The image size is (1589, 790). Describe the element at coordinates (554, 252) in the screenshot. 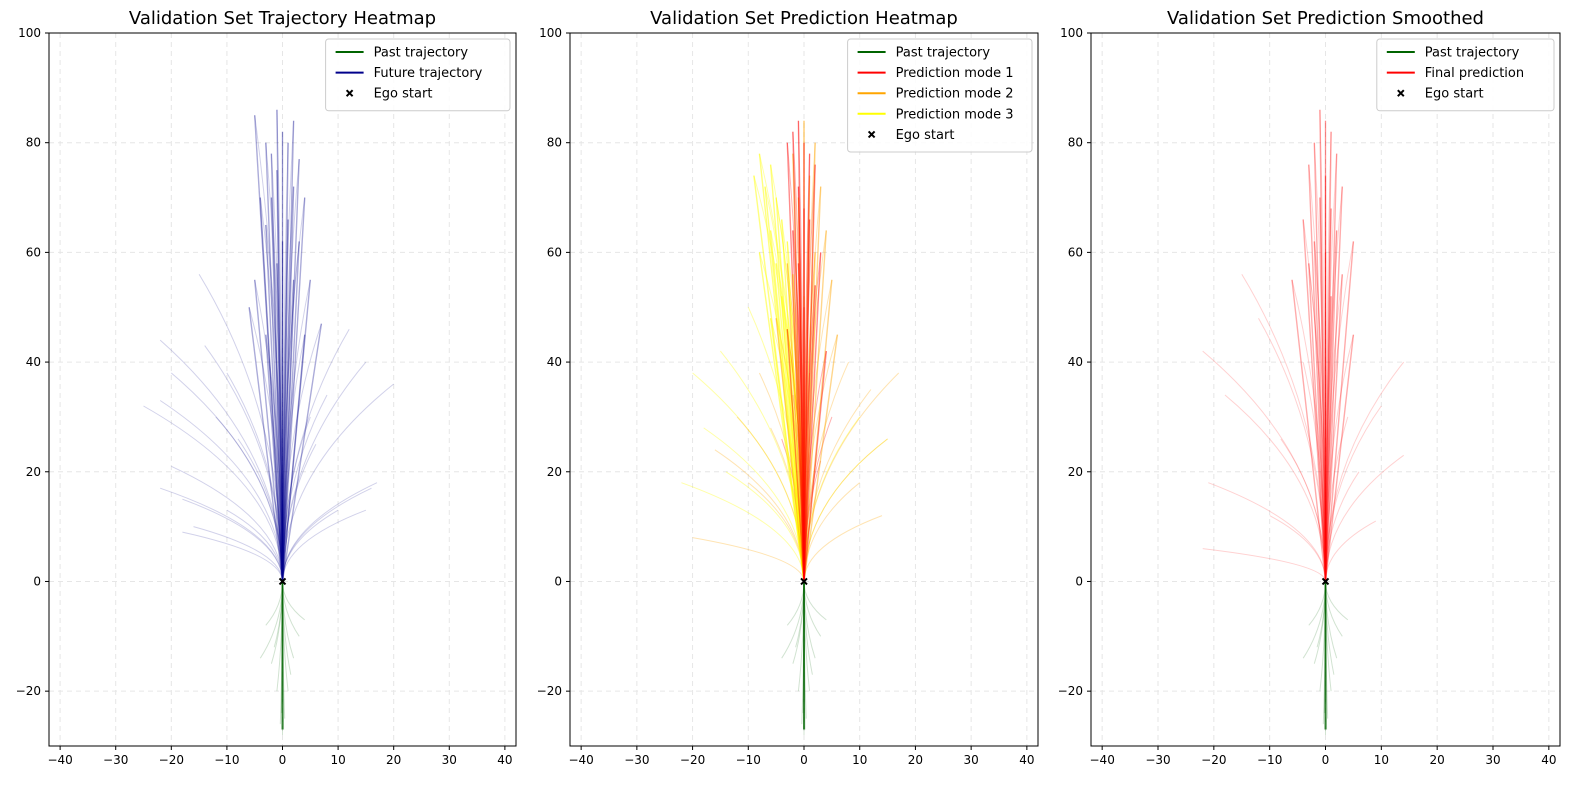

I see `y-tick-label: 60` at that location.